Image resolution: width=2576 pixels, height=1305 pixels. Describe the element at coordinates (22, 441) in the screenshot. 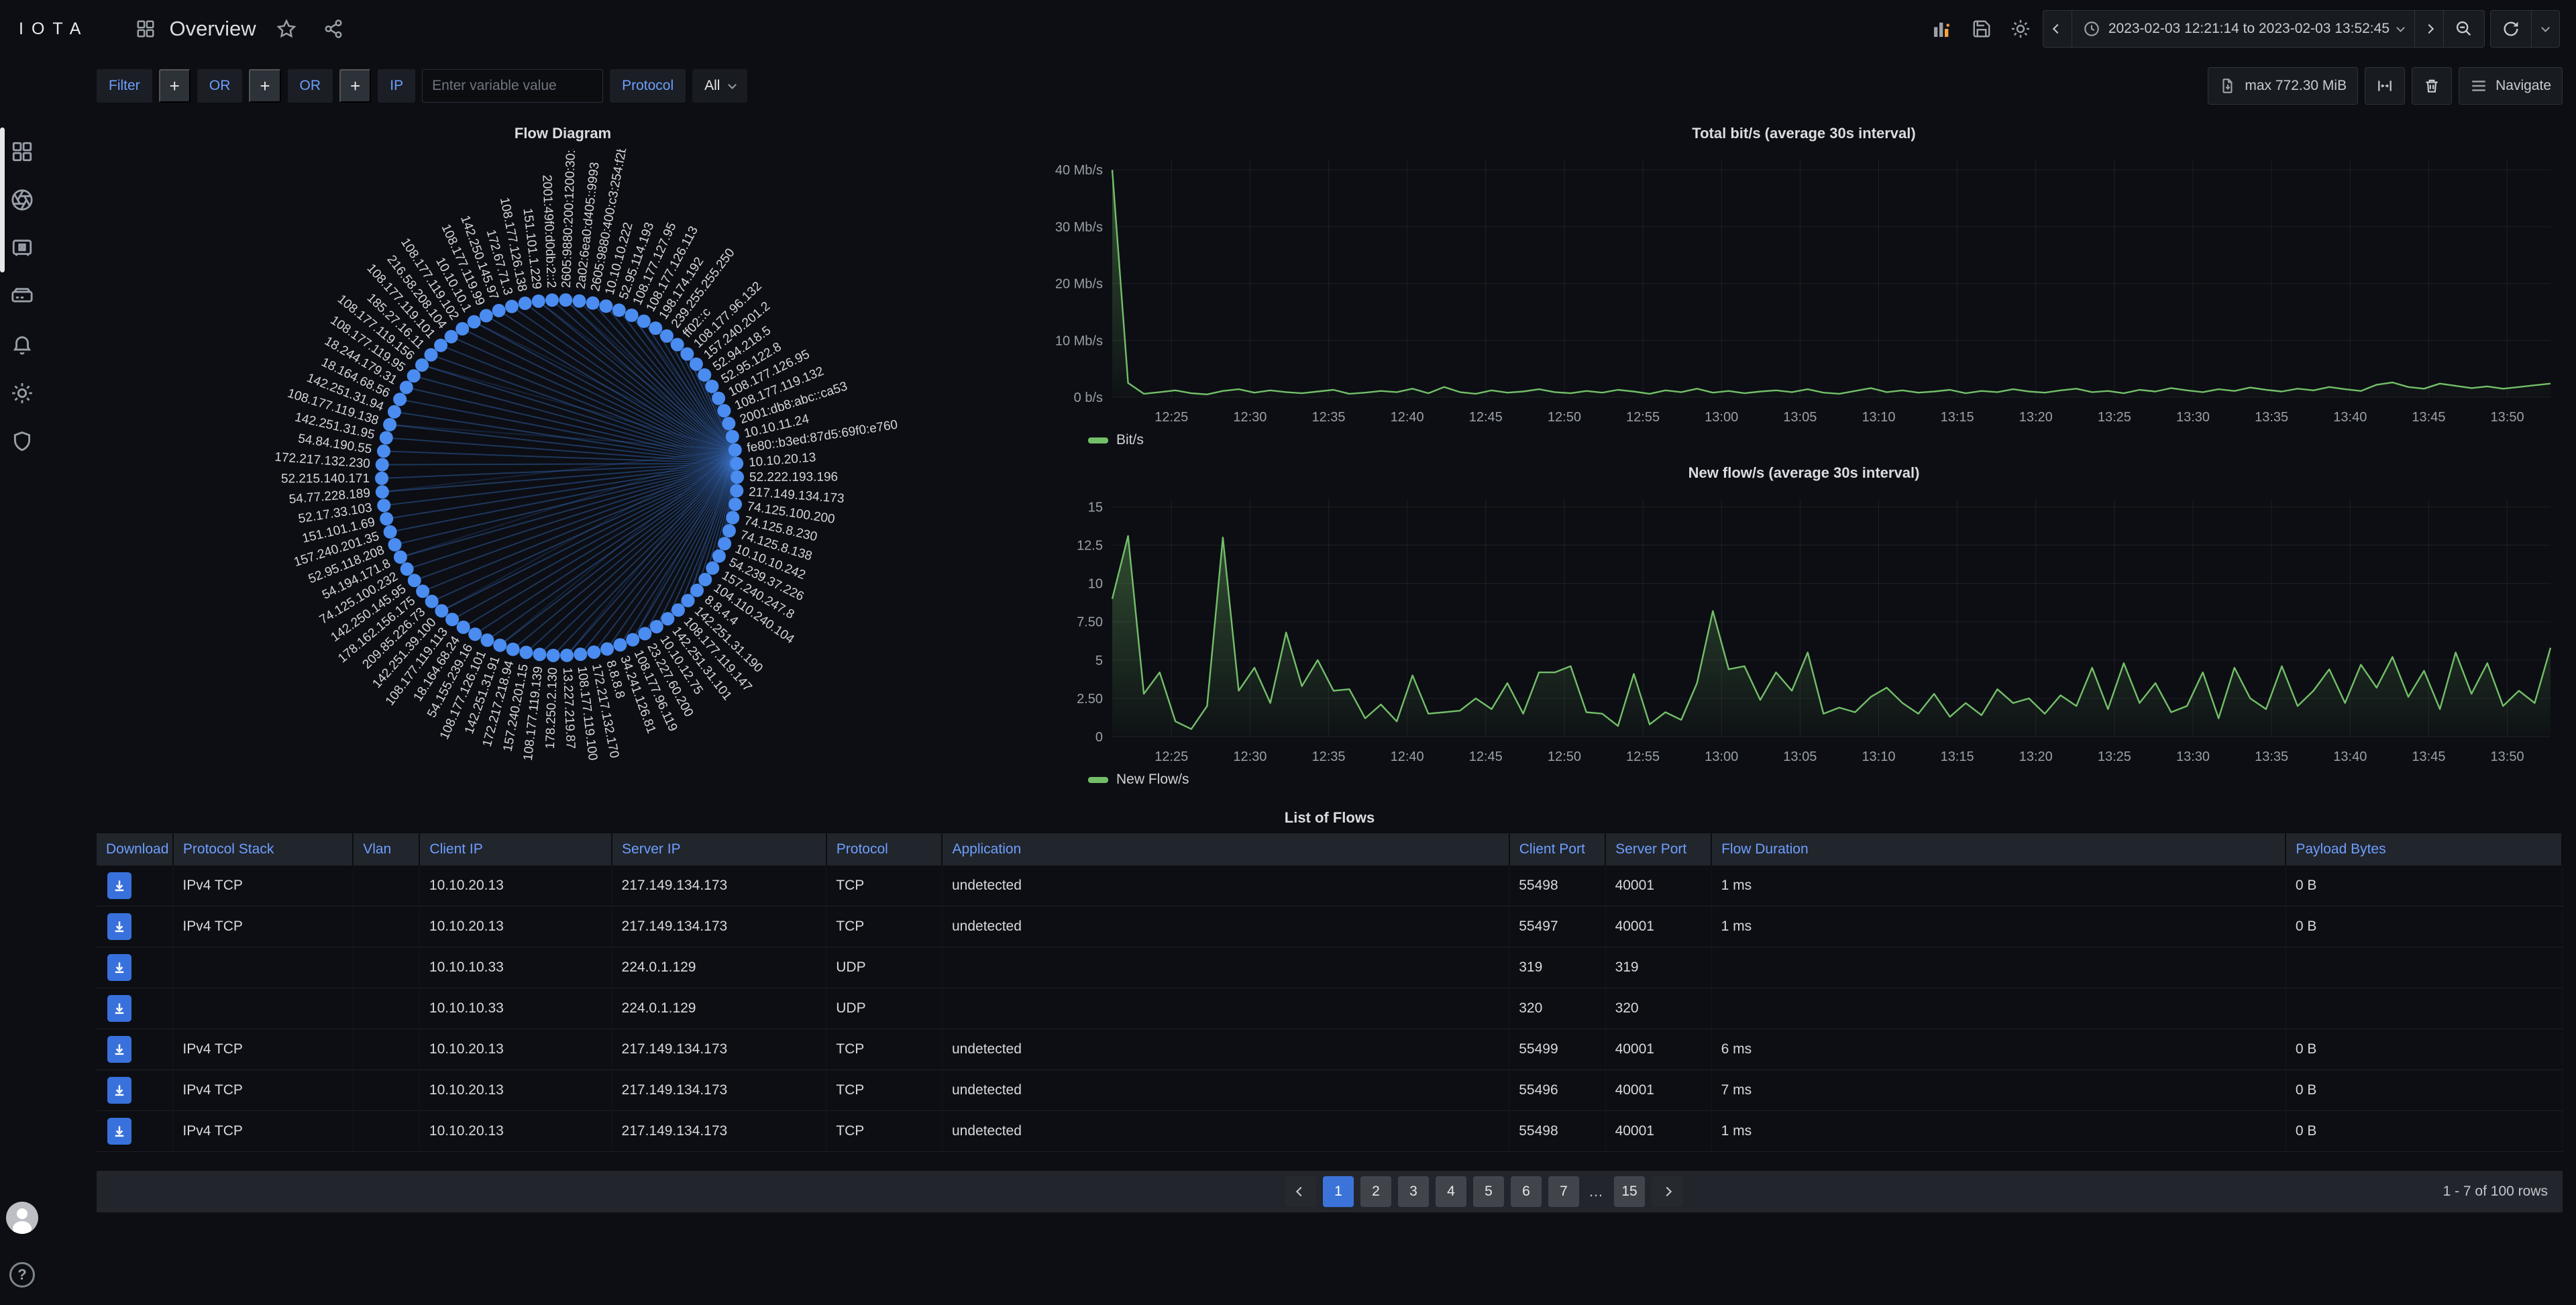

I see `sidebar-item-security` at that location.